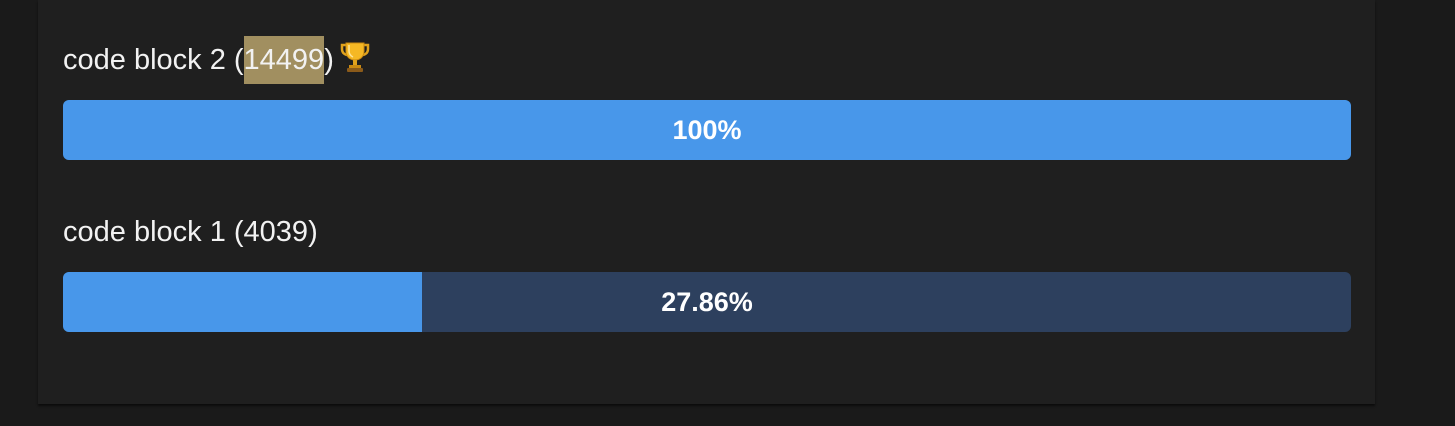 The width and height of the screenshot is (1455, 426). I want to click on result-label: code block 1 (4039), so click(707, 232).